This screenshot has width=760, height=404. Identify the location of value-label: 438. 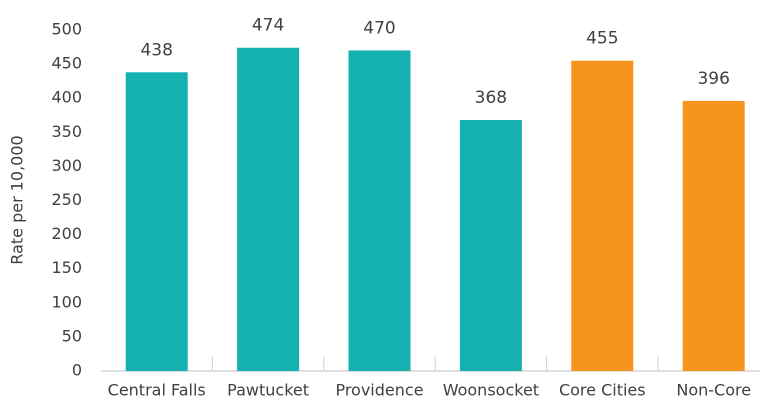
(156, 50).